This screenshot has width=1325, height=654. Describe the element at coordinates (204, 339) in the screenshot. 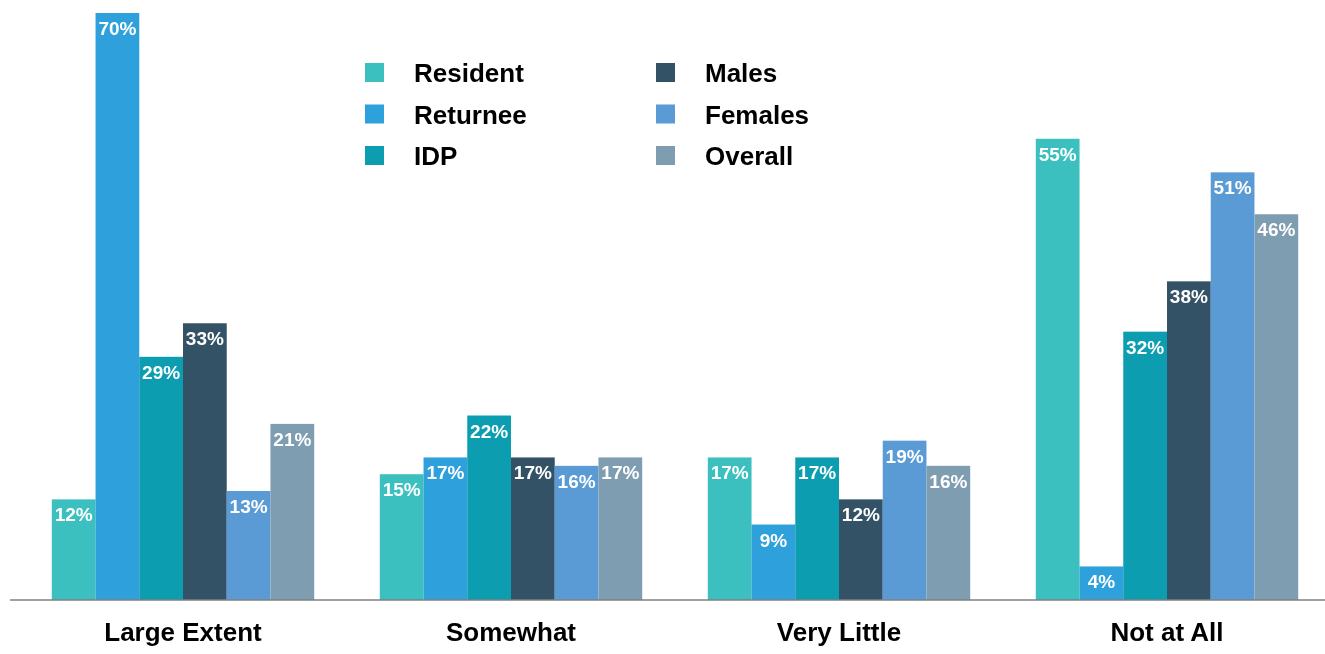

I see `data-label: 33%` at that location.